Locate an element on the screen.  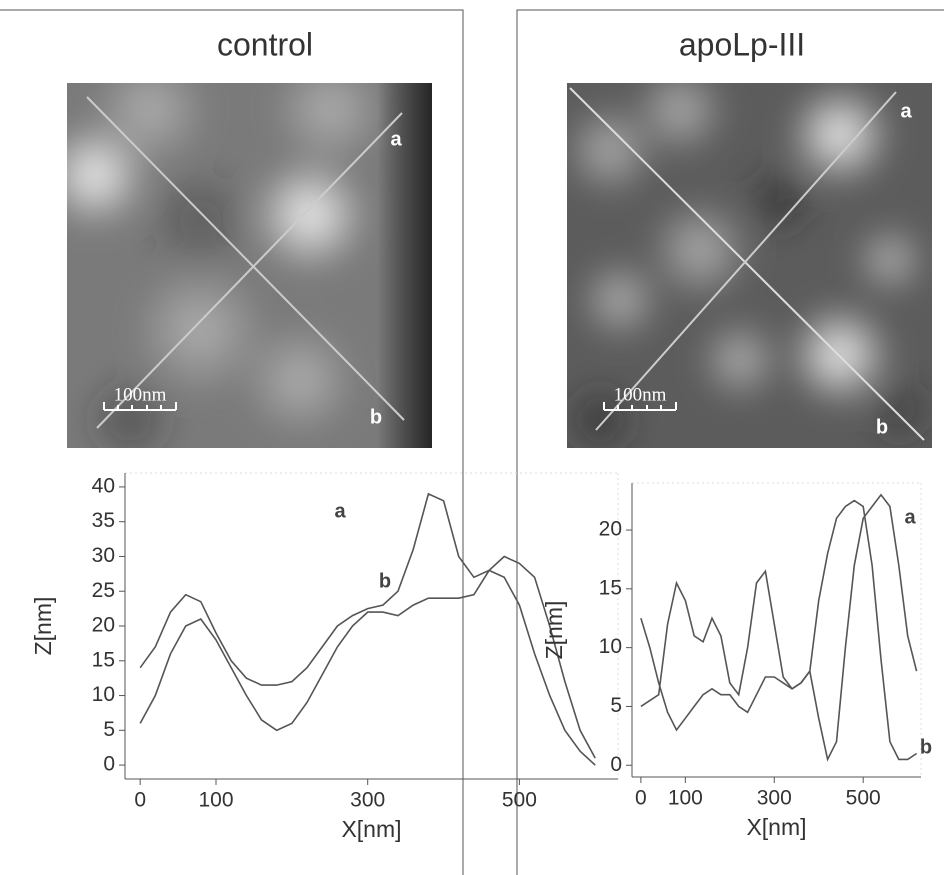
chart-title: control is located at coordinates (265, 44).